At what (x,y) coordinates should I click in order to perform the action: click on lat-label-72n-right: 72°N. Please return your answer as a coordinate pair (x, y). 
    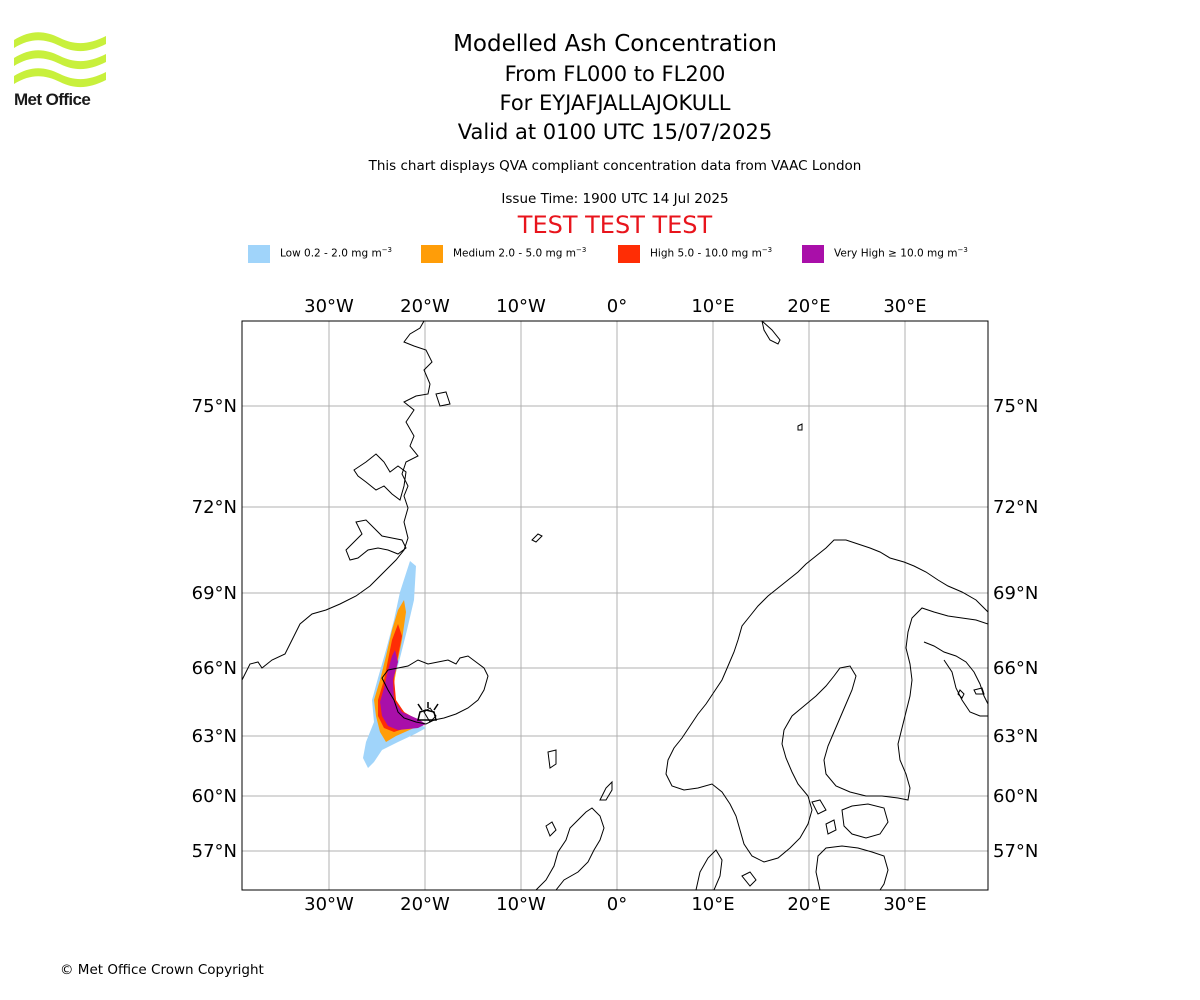
    Looking at the image, I should click on (1015, 507).